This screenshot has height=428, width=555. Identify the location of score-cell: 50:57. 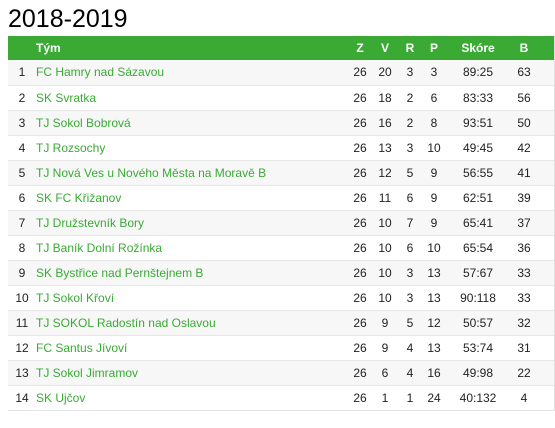
(478, 322).